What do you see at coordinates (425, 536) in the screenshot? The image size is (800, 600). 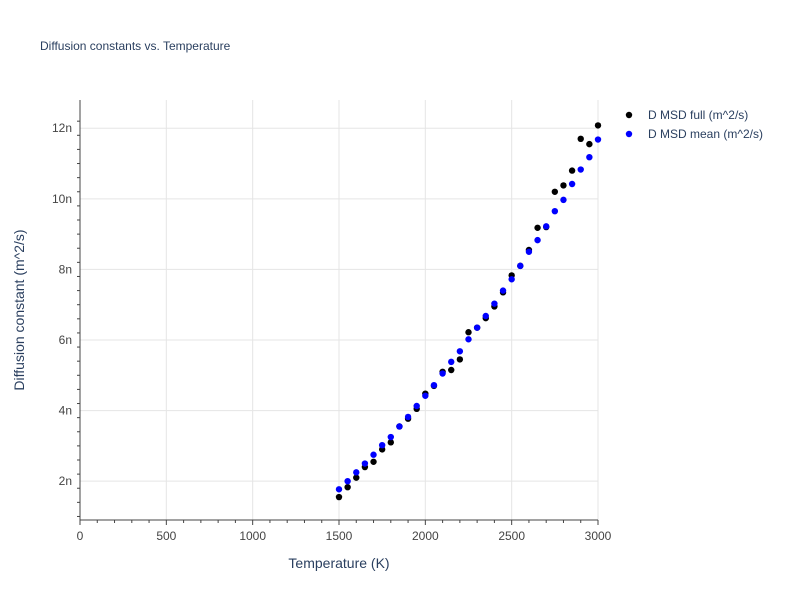 I see `x-tick-label: 2000` at bounding box center [425, 536].